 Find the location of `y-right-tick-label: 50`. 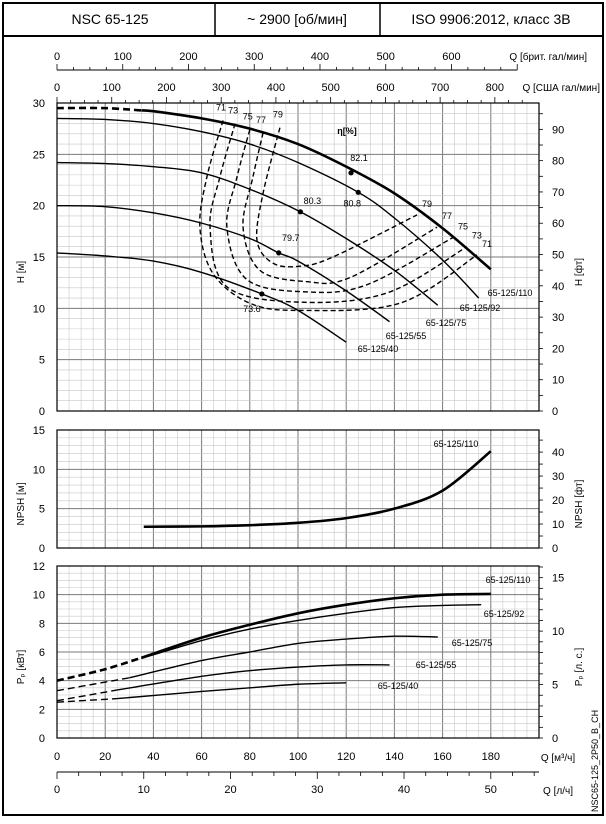

y-right-tick-label: 50 is located at coordinates (558, 256).